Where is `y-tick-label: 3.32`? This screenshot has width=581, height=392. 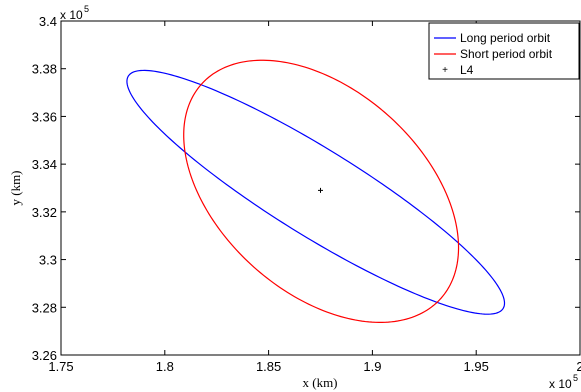 y-tick-label: 3.32 is located at coordinates (44, 212).